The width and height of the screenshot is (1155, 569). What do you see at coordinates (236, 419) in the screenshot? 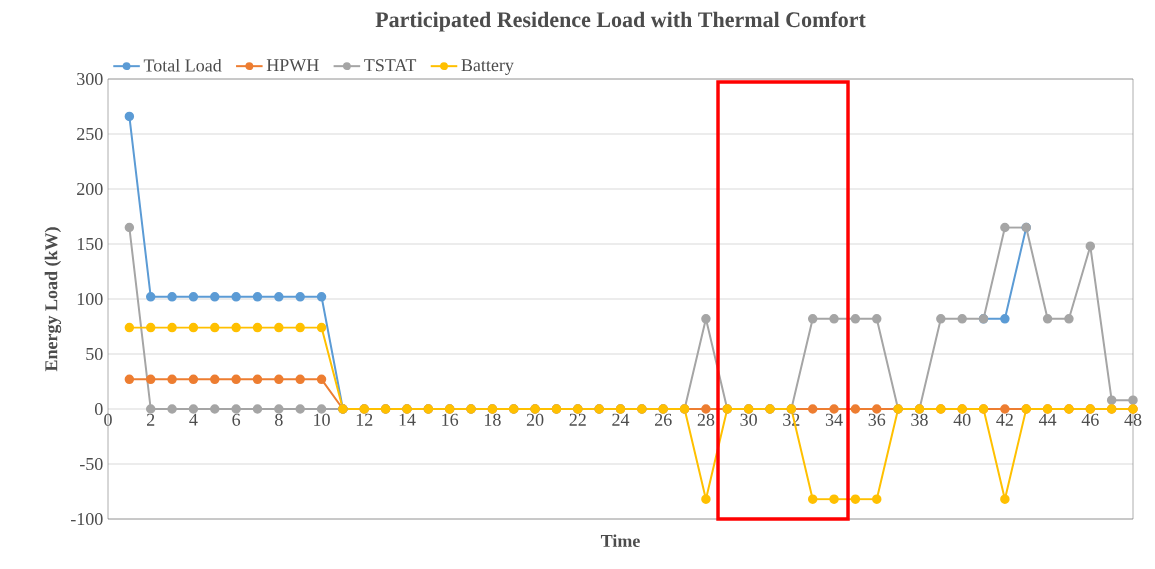
I see `x-tick-label: 6` at bounding box center [236, 419].